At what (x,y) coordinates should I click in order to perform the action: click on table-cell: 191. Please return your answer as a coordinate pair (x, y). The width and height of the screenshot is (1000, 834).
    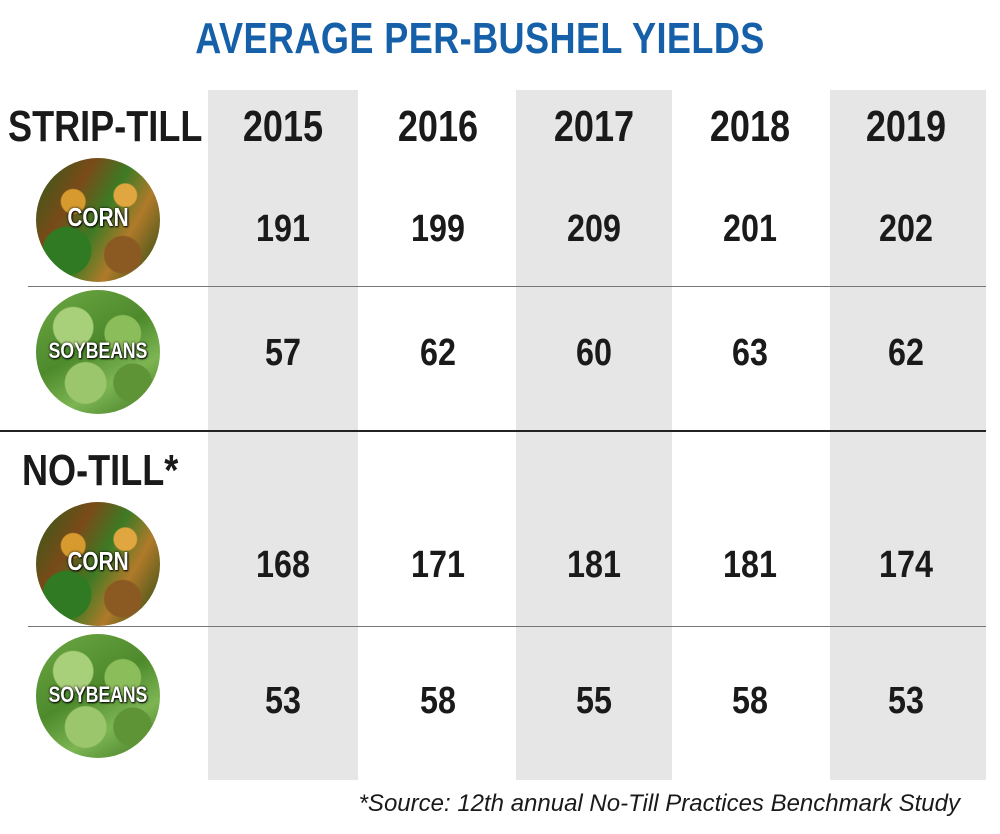
    Looking at the image, I should click on (283, 229).